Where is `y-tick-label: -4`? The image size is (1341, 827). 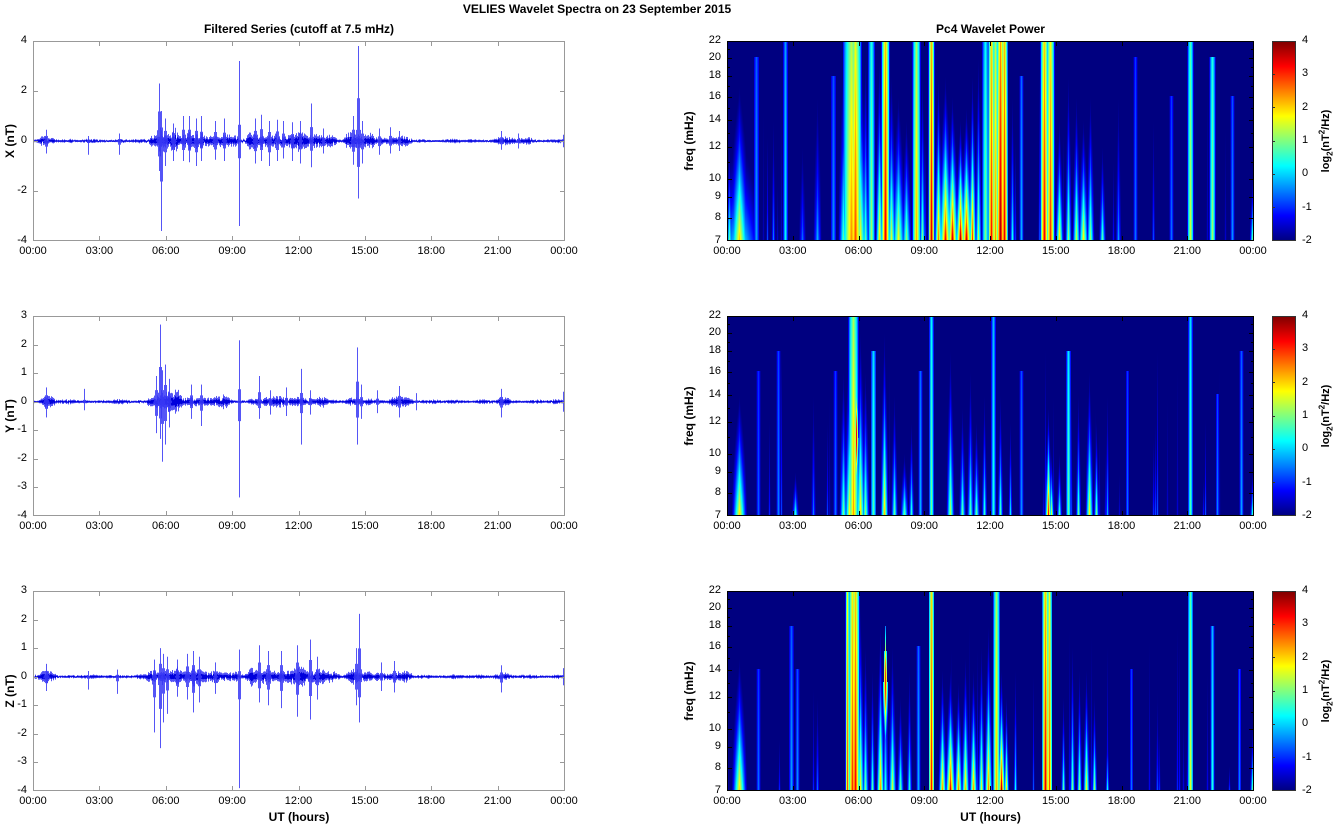
y-tick-label: -4 is located at coordinates (22, 240).